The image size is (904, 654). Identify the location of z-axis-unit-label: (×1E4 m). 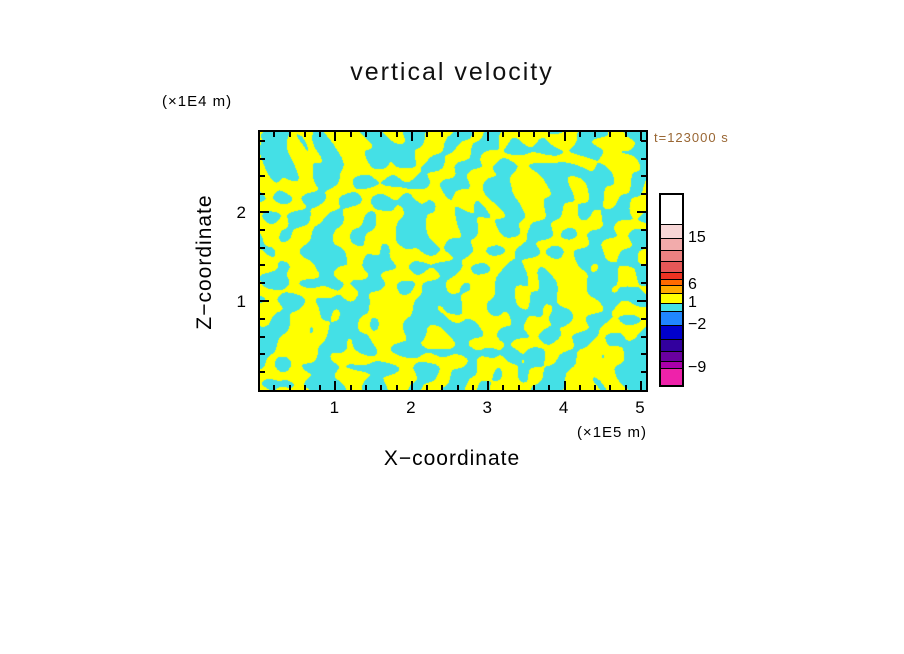
(197, 101).